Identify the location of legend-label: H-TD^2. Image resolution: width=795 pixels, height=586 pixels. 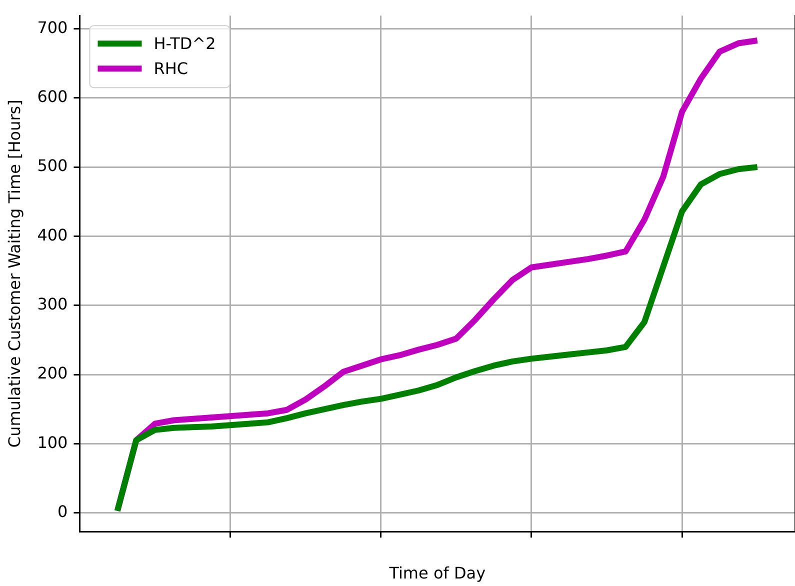
(185, 43).